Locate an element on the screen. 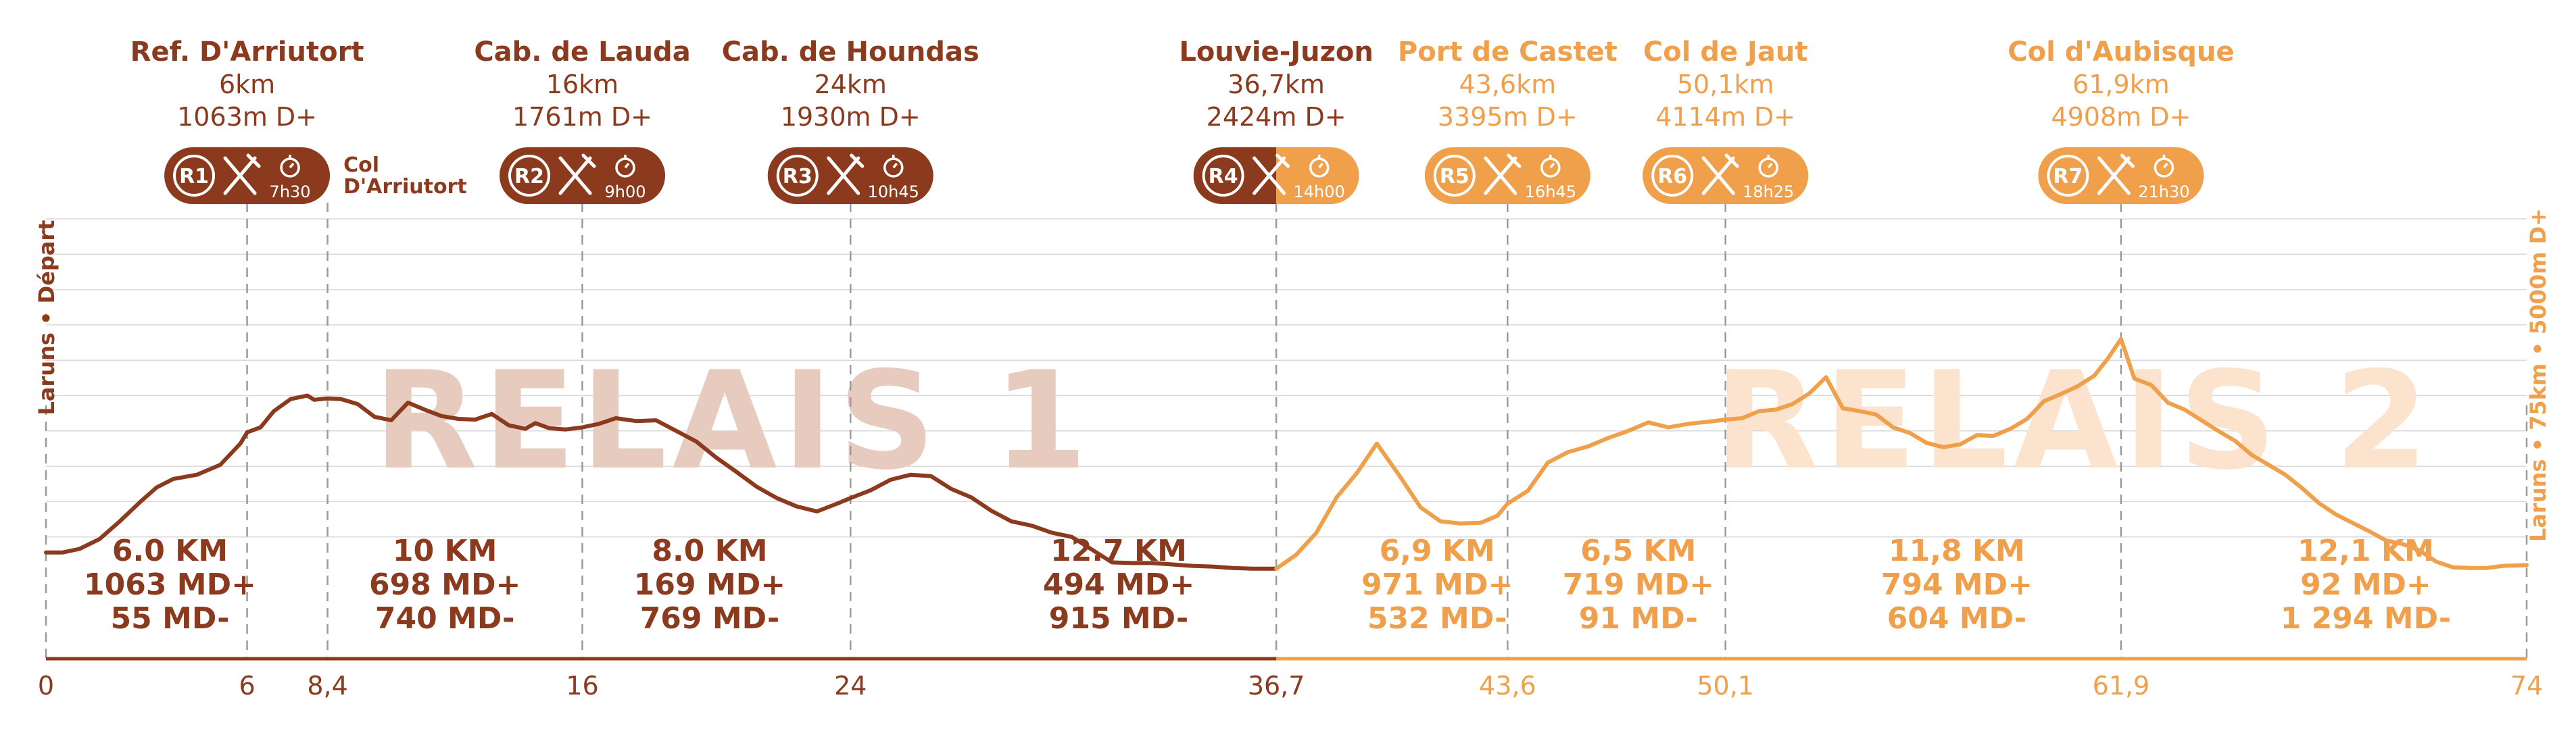  segment-stat-line: 10 KM is located at coordinates (445, 551).